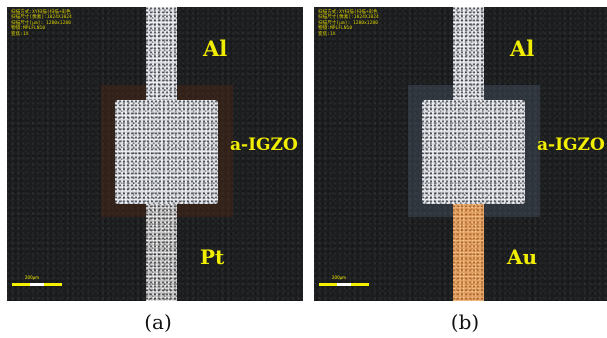  I want to click on label-bottom-electrode: Pt, so click(212, 257).